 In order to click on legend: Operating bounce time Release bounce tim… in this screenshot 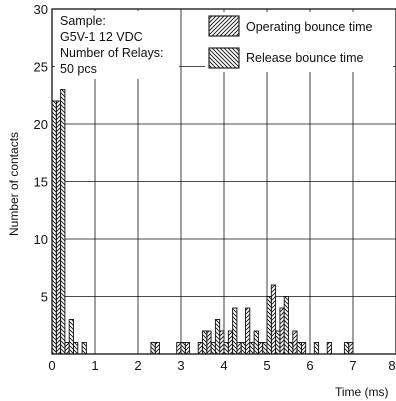, I will do `click(299, 42)`.